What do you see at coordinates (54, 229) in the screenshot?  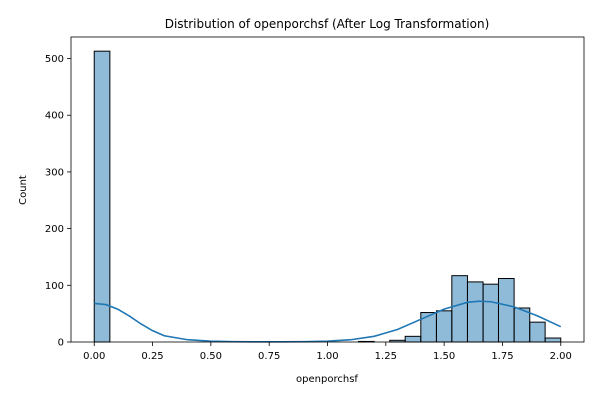 I see `y-tick-label: 200` at bounding box center [54, 229].